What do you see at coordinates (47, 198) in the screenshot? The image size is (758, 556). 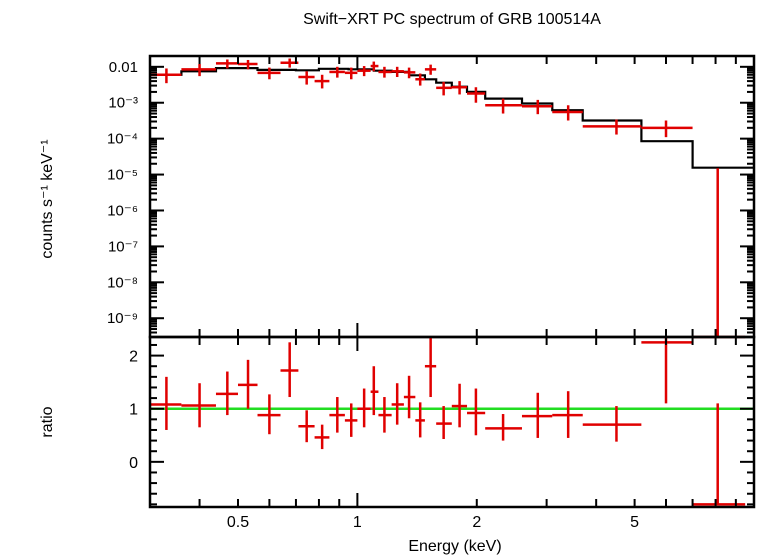 I see `upper-y-axis-label: counts s⁻¹ keV⁻¹` at bounding box center [47, 198].